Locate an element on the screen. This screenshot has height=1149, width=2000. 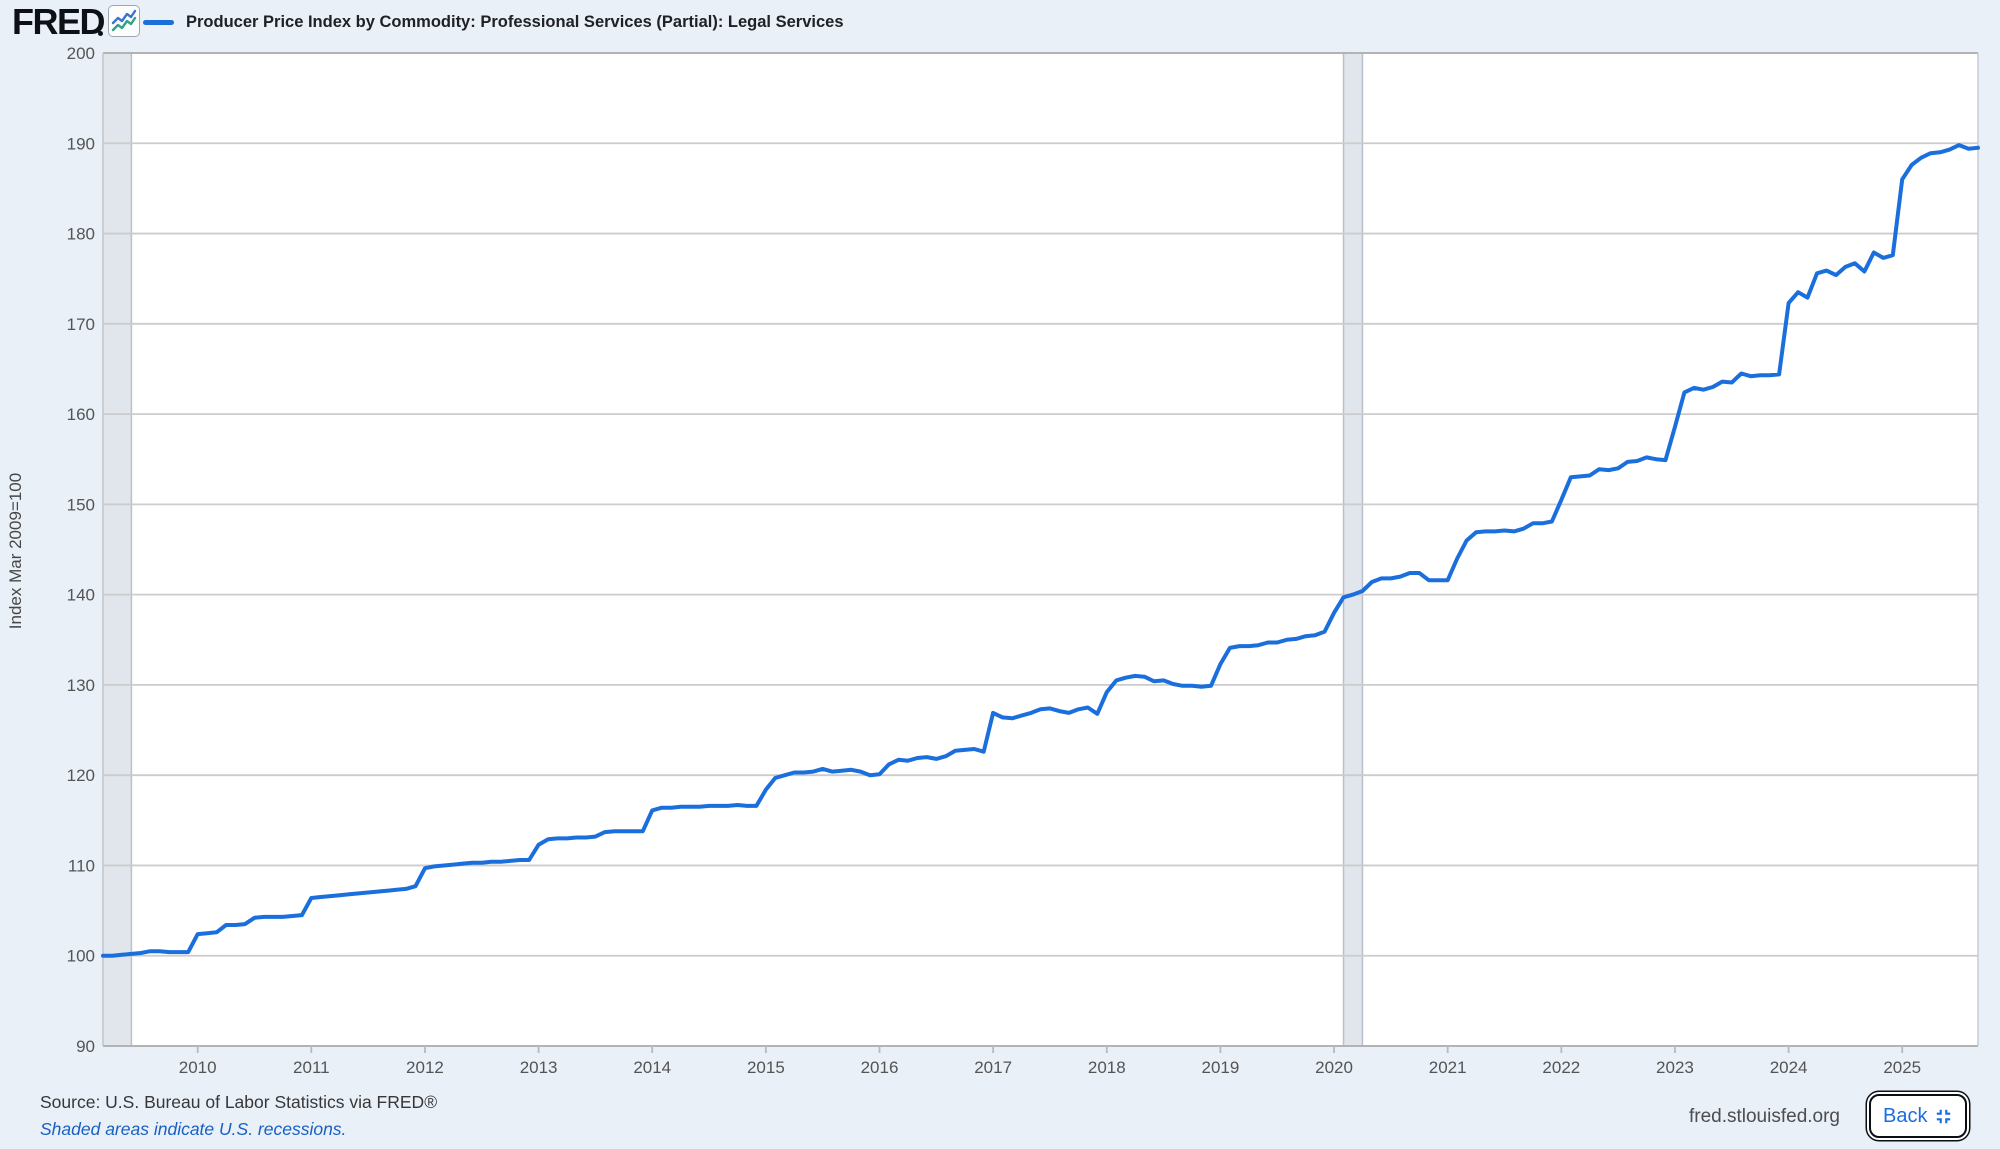
y-tick-label: 130 is located at coordinates (81, 685).